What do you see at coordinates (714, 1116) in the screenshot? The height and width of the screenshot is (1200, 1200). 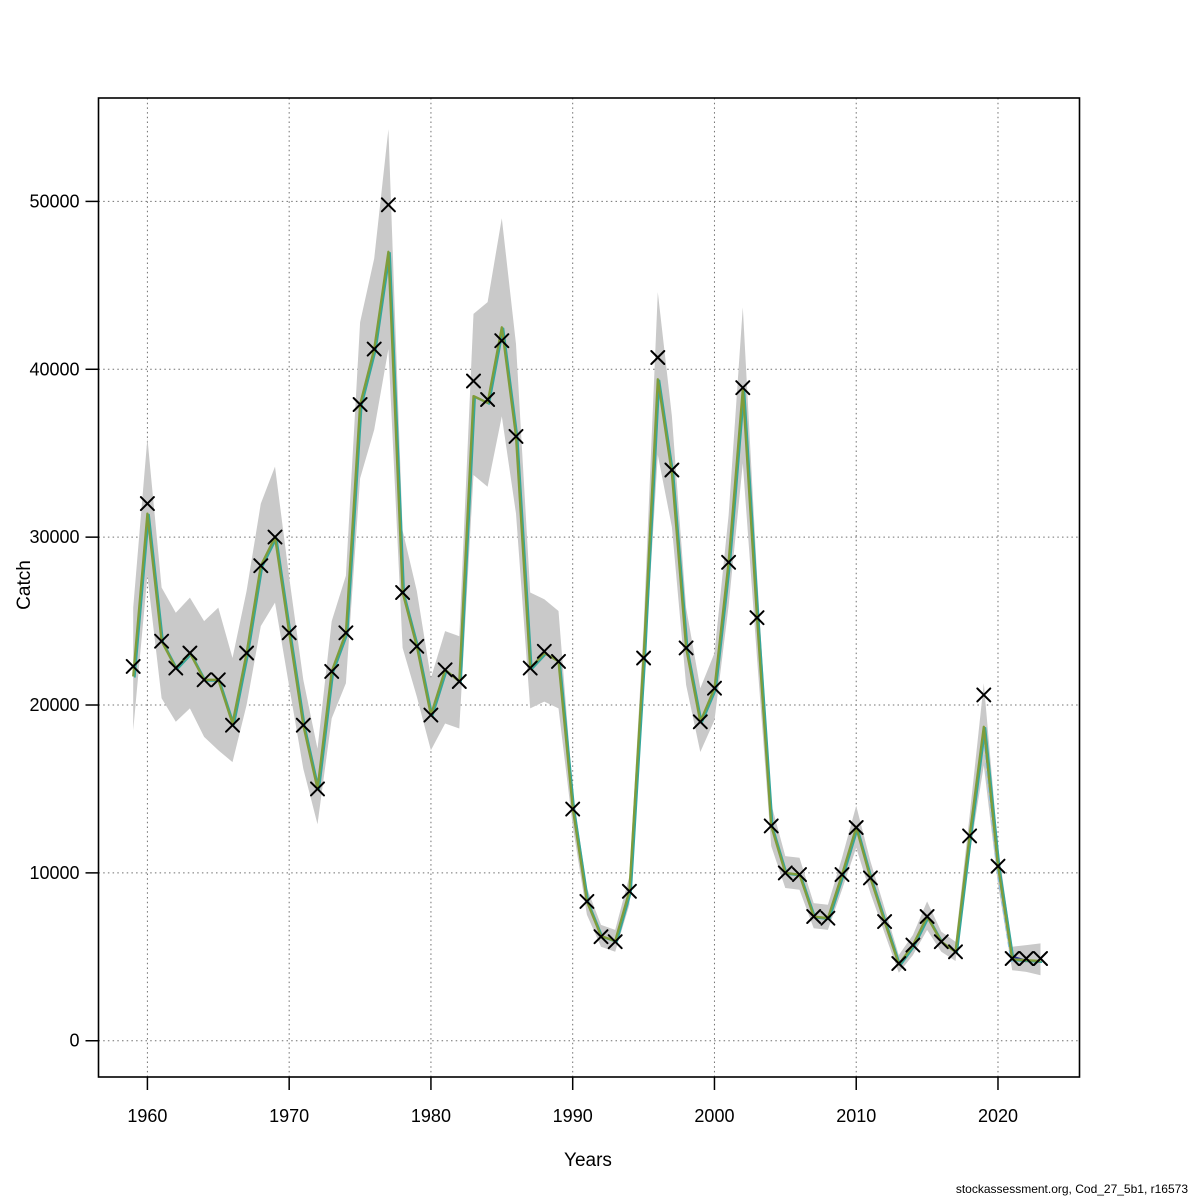 I see `x-tick-label: 2000` at bounding box center [714, 1116].